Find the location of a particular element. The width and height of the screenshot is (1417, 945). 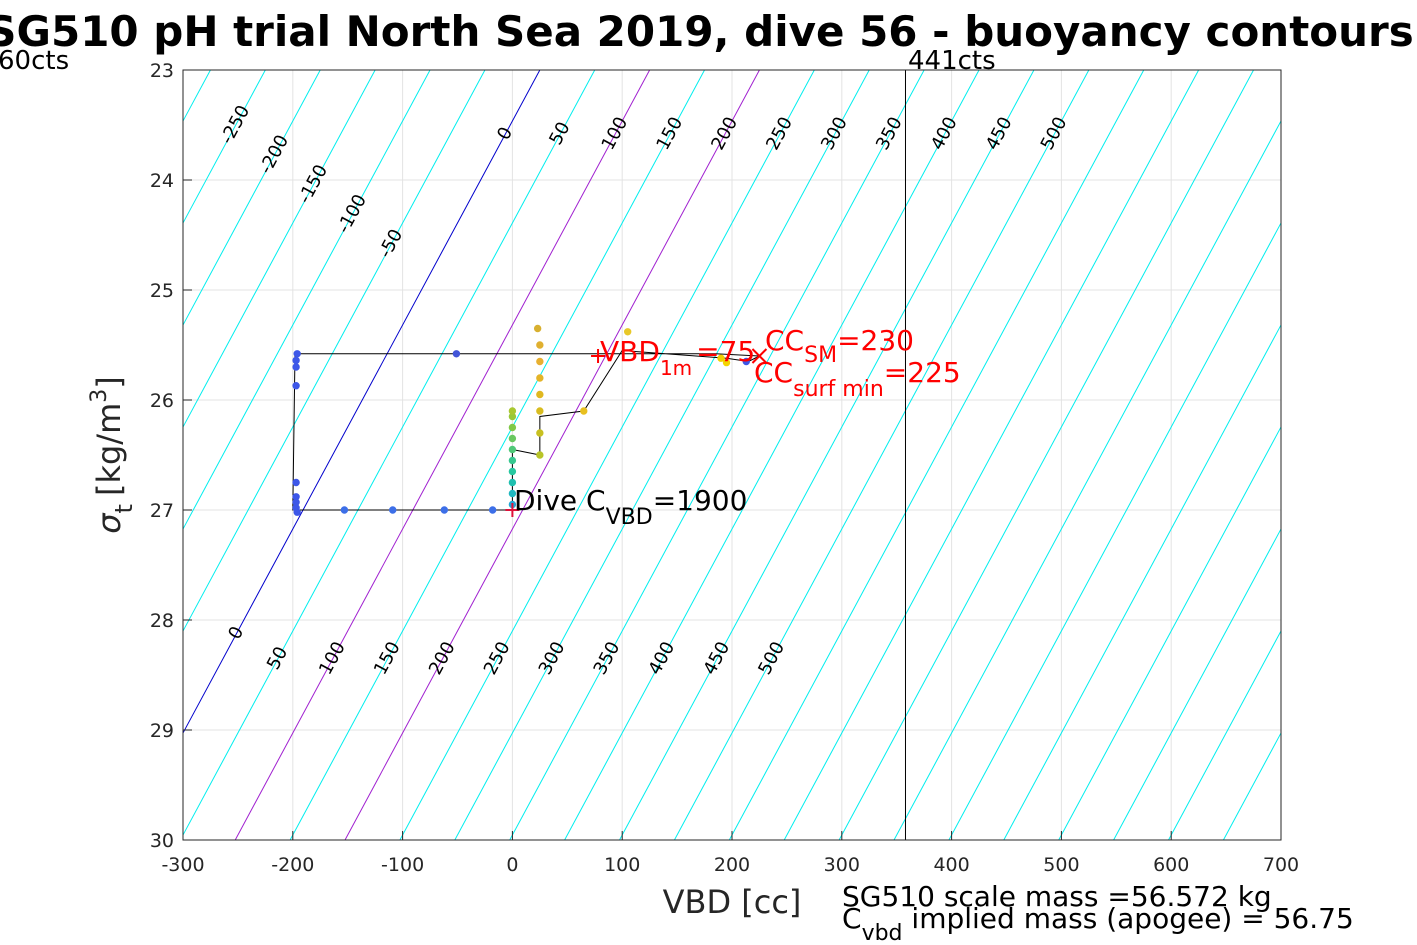

y-tick-label: 30 is located at coordinates (162, 841).